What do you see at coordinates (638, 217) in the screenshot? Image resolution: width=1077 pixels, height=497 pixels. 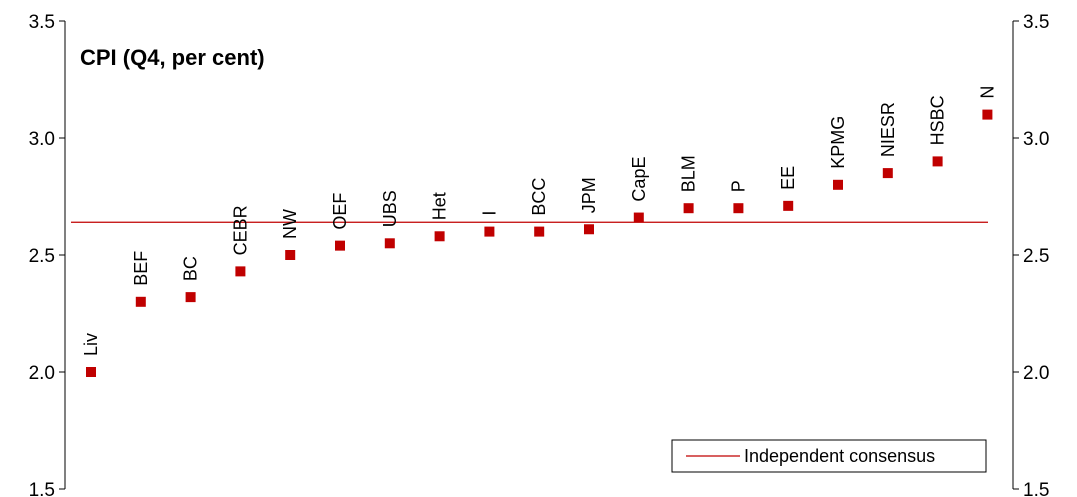 I see `data-point-cape` at bounding box center [638, 217].